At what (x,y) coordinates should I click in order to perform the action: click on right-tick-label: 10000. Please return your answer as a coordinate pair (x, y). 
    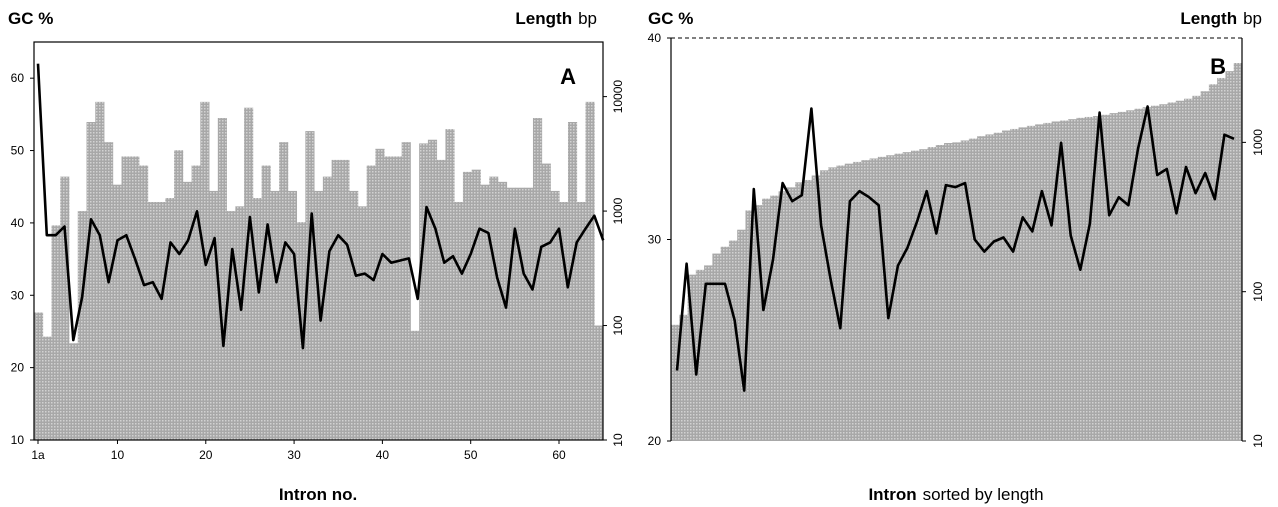
    Looking at the image, I should click on (618, 97).